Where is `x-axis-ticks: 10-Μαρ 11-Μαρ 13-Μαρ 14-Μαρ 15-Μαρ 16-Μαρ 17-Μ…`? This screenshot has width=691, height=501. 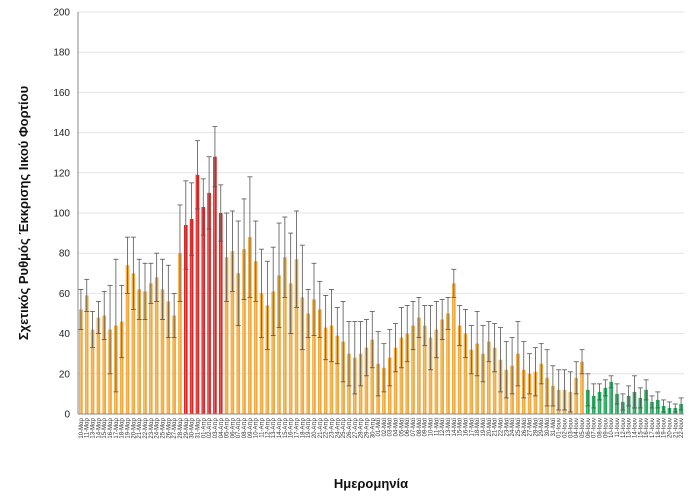 x-axis-ticks: 10-Μαρ 11-Μαρ 13-Μαρ 14-Μαρ 15-Μαρ 16-Μαρ 17-Μ… is located at coordinates (382, 427).